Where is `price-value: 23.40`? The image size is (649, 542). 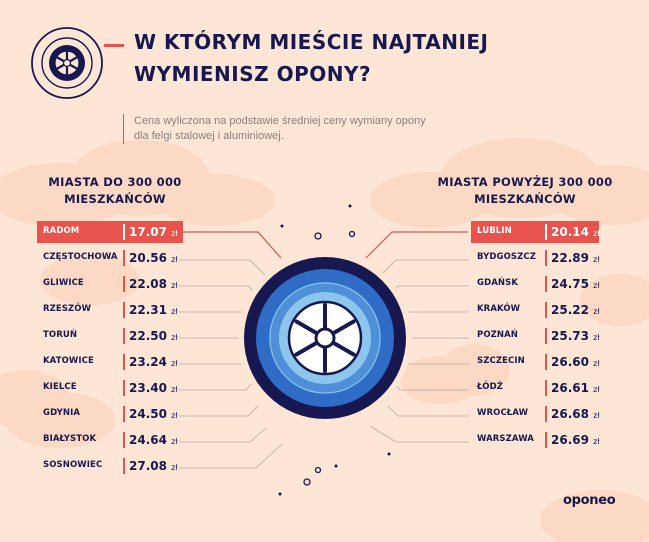 price-value: 23.40 is located at coordinates (148, 388).